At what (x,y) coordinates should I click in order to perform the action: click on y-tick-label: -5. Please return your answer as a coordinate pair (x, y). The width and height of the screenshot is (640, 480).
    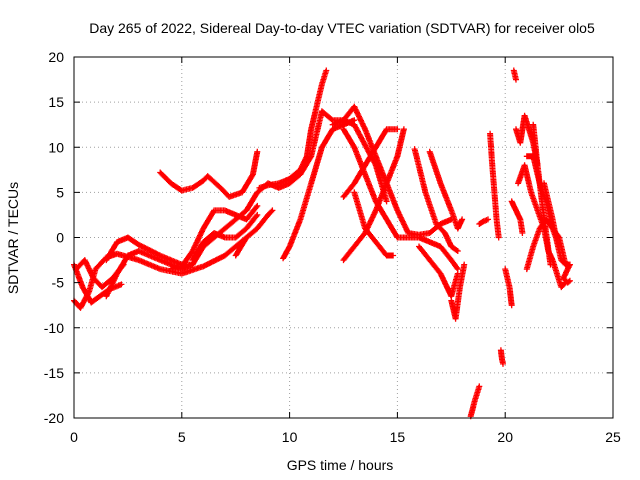
    Looking at the image, I should click on (58, 283).